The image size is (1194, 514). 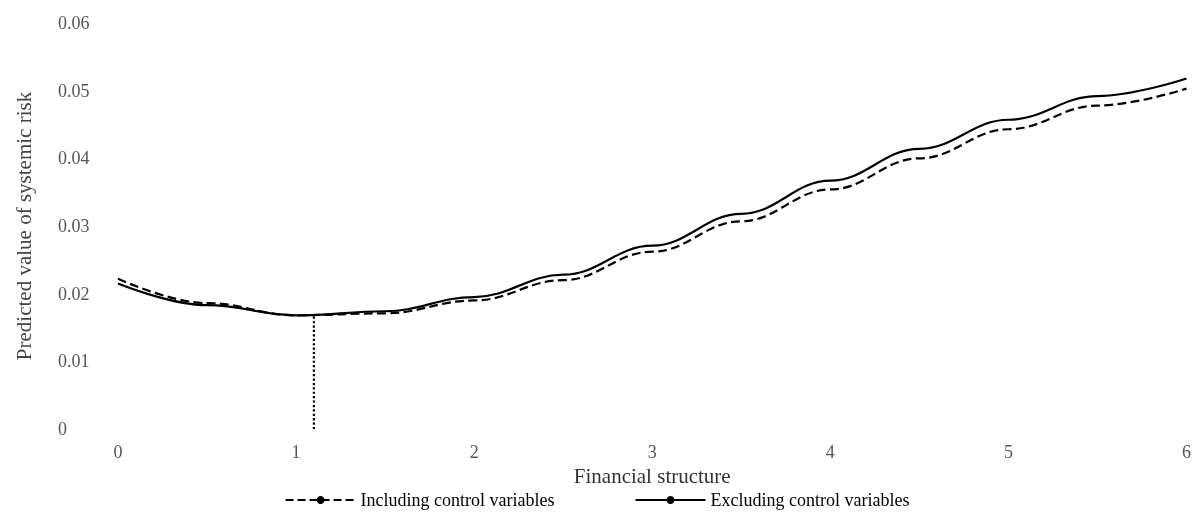 What do you see at coordinates (74, 361) in the screenshot?
I see `y-tick-label: 0.01` at bounding box center [74, 361].